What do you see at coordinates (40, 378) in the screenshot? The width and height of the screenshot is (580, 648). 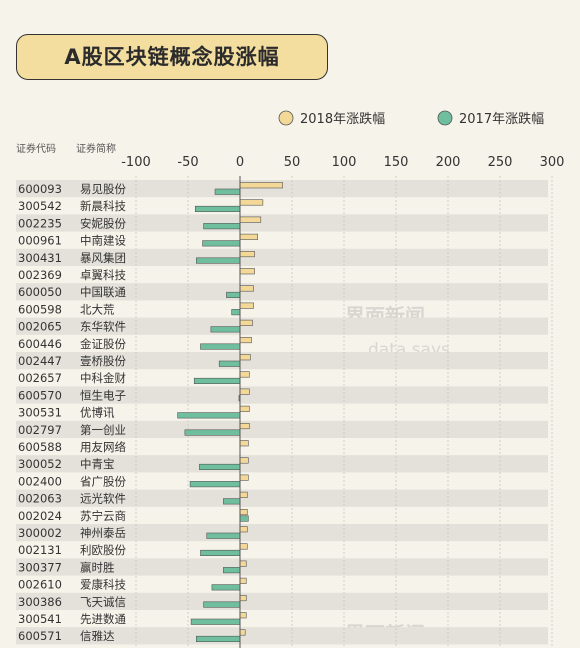 I see `stock-code: 002657` at bounding box center [40, 378].